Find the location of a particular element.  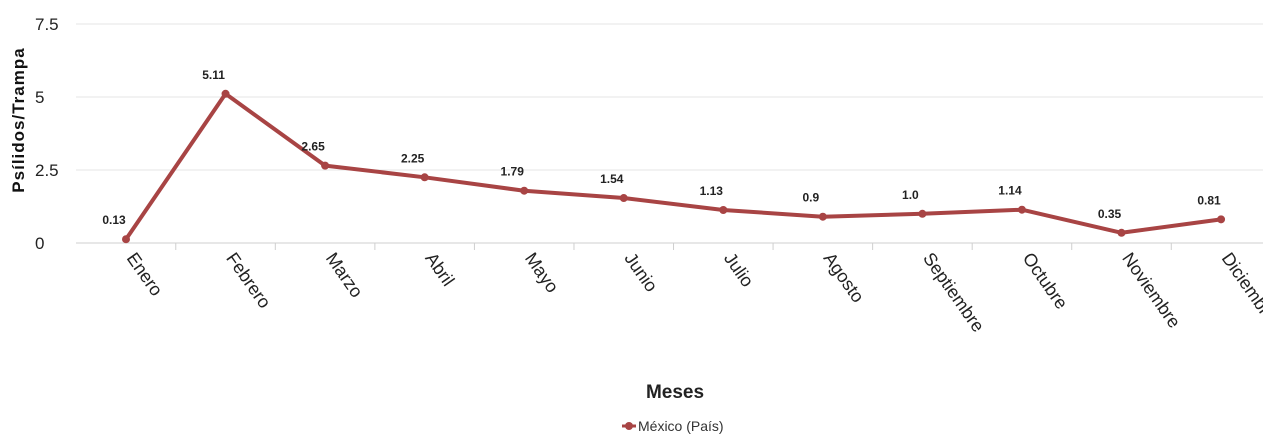

x-tick-label: Mayo is located at coordinates (542, 273).